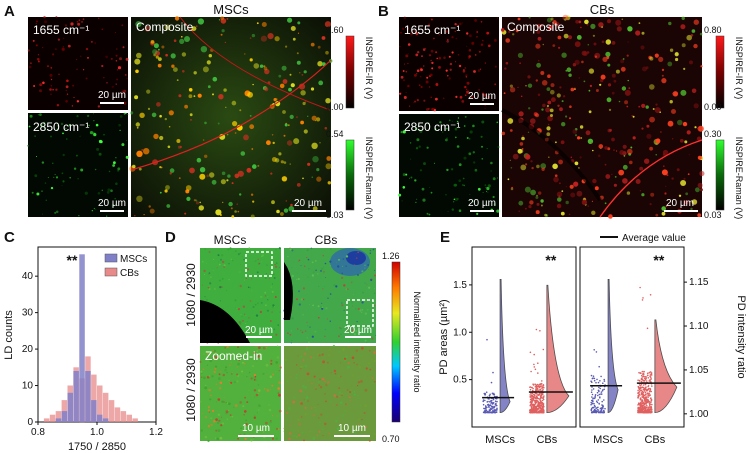 The height and width of the screenshot is (453, 748). Describe the element at coordinates (330, 295) in the screenshot. I see `panel-d-cbs-map: 20 µm` at that location.